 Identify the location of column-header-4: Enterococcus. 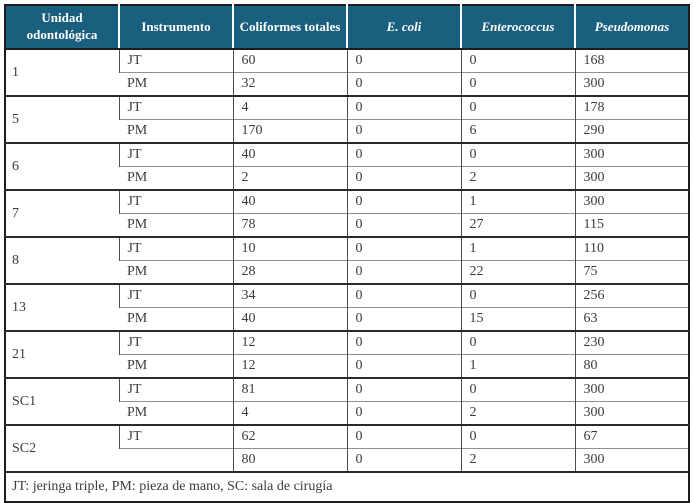
(517, 27).